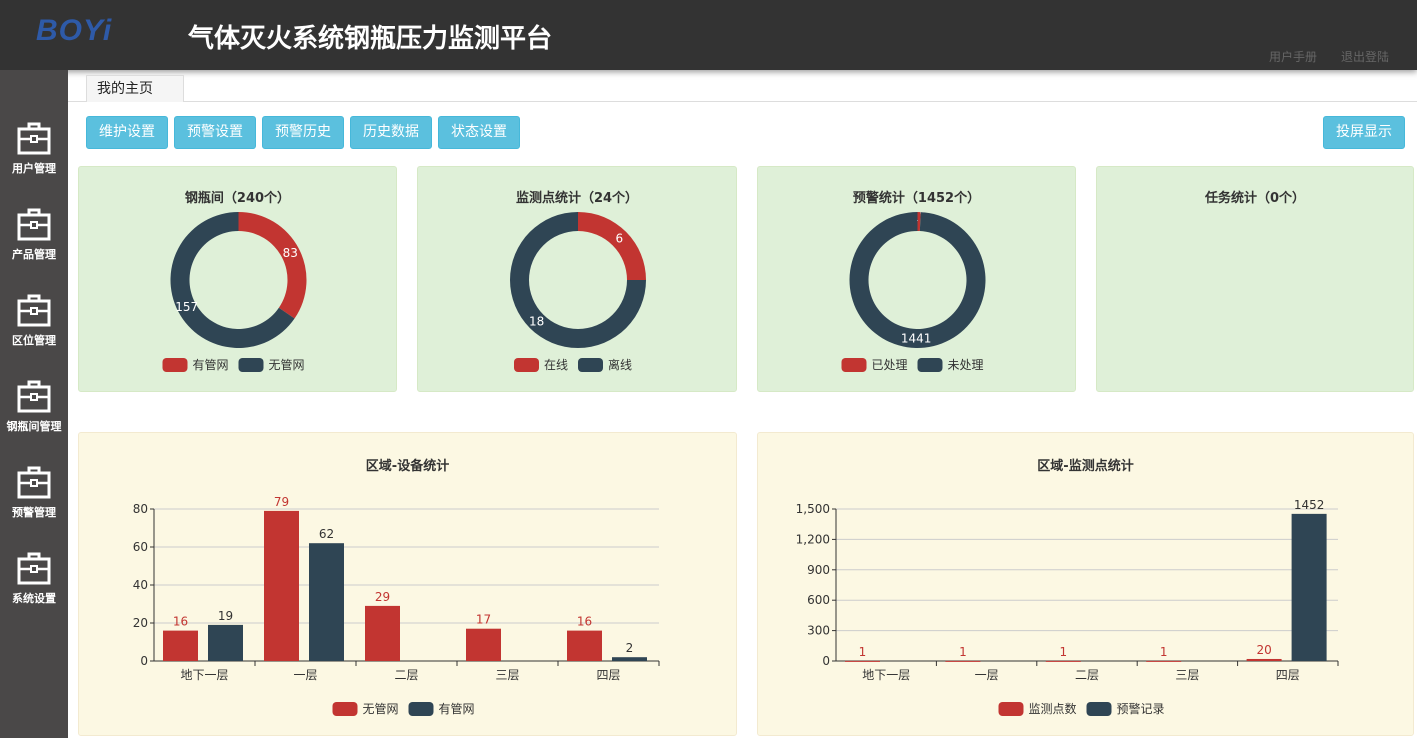 Image resolution: width=1417 pixels, height=738 pixels. Describe the element at coordinates (1085, 466) in the screenshot. I see `chart-title: 区域-监测点统计` at that location.